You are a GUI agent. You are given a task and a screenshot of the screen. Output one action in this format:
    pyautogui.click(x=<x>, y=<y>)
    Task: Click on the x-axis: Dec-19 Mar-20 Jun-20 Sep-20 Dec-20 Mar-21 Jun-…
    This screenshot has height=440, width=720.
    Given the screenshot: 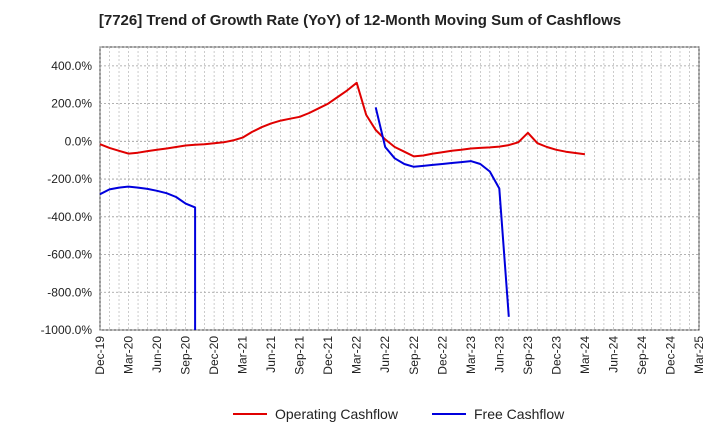 What is the action you would take?
    pyautogui.click(x=399, y=355)
    